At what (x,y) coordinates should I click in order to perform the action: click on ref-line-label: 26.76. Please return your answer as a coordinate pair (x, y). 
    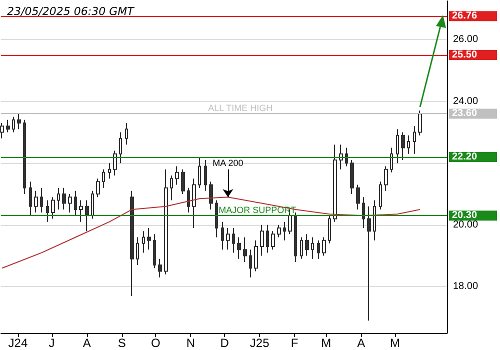
    Looking at the image, I should click on (465, 16).